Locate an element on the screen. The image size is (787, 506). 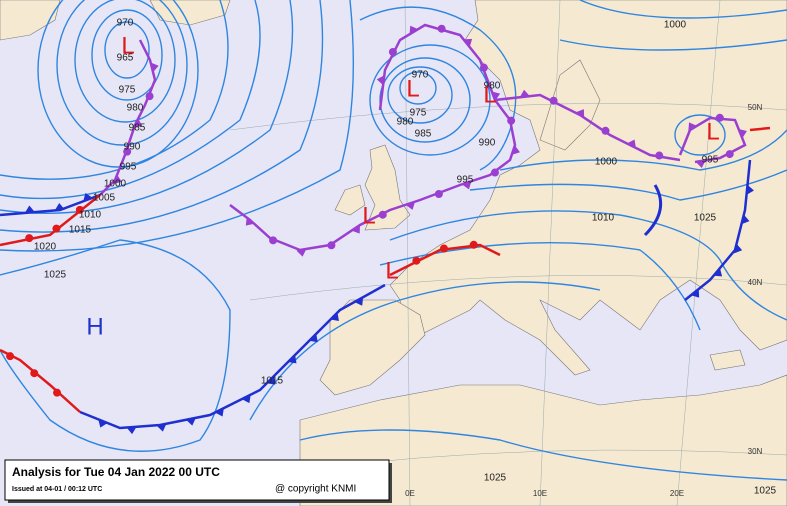
isobar-label: 1005 is located at coordinates (104, 198).